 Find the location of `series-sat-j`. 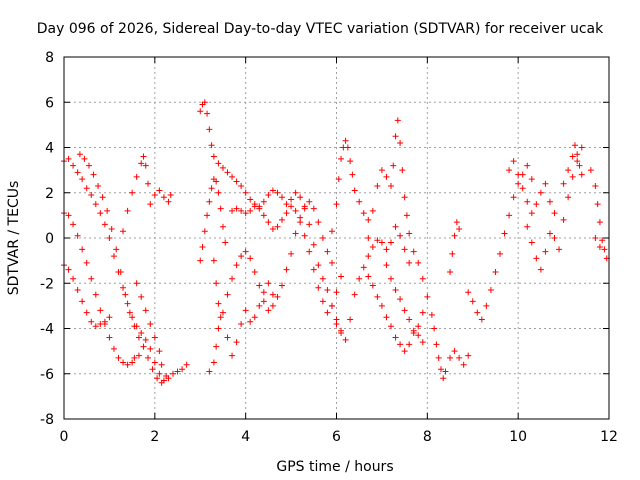

series-sat-j is located at coordinates (243, 308).